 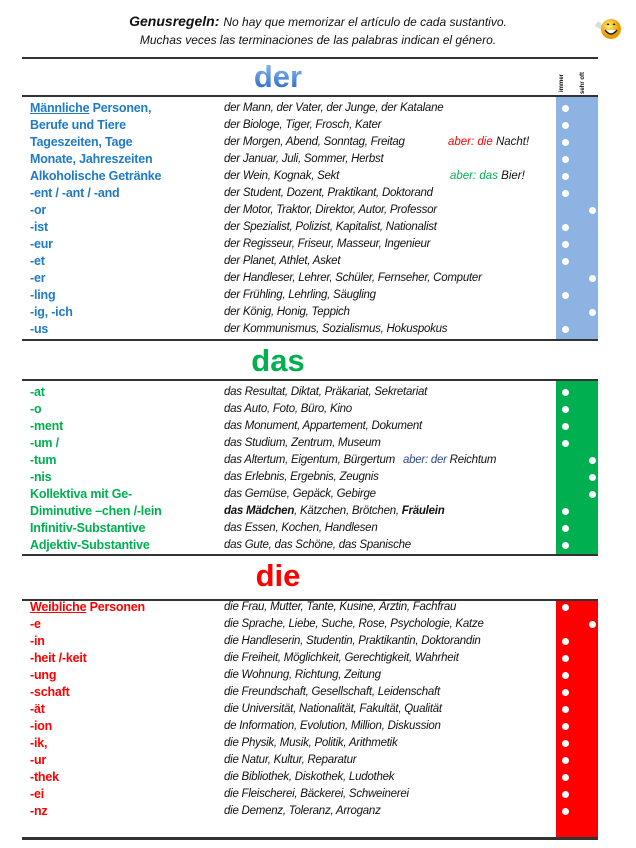 What do you see at coordinates (43, 295) in the screenshot?
I see `rule-label-text: -ling` at bounding box center [43, 295].